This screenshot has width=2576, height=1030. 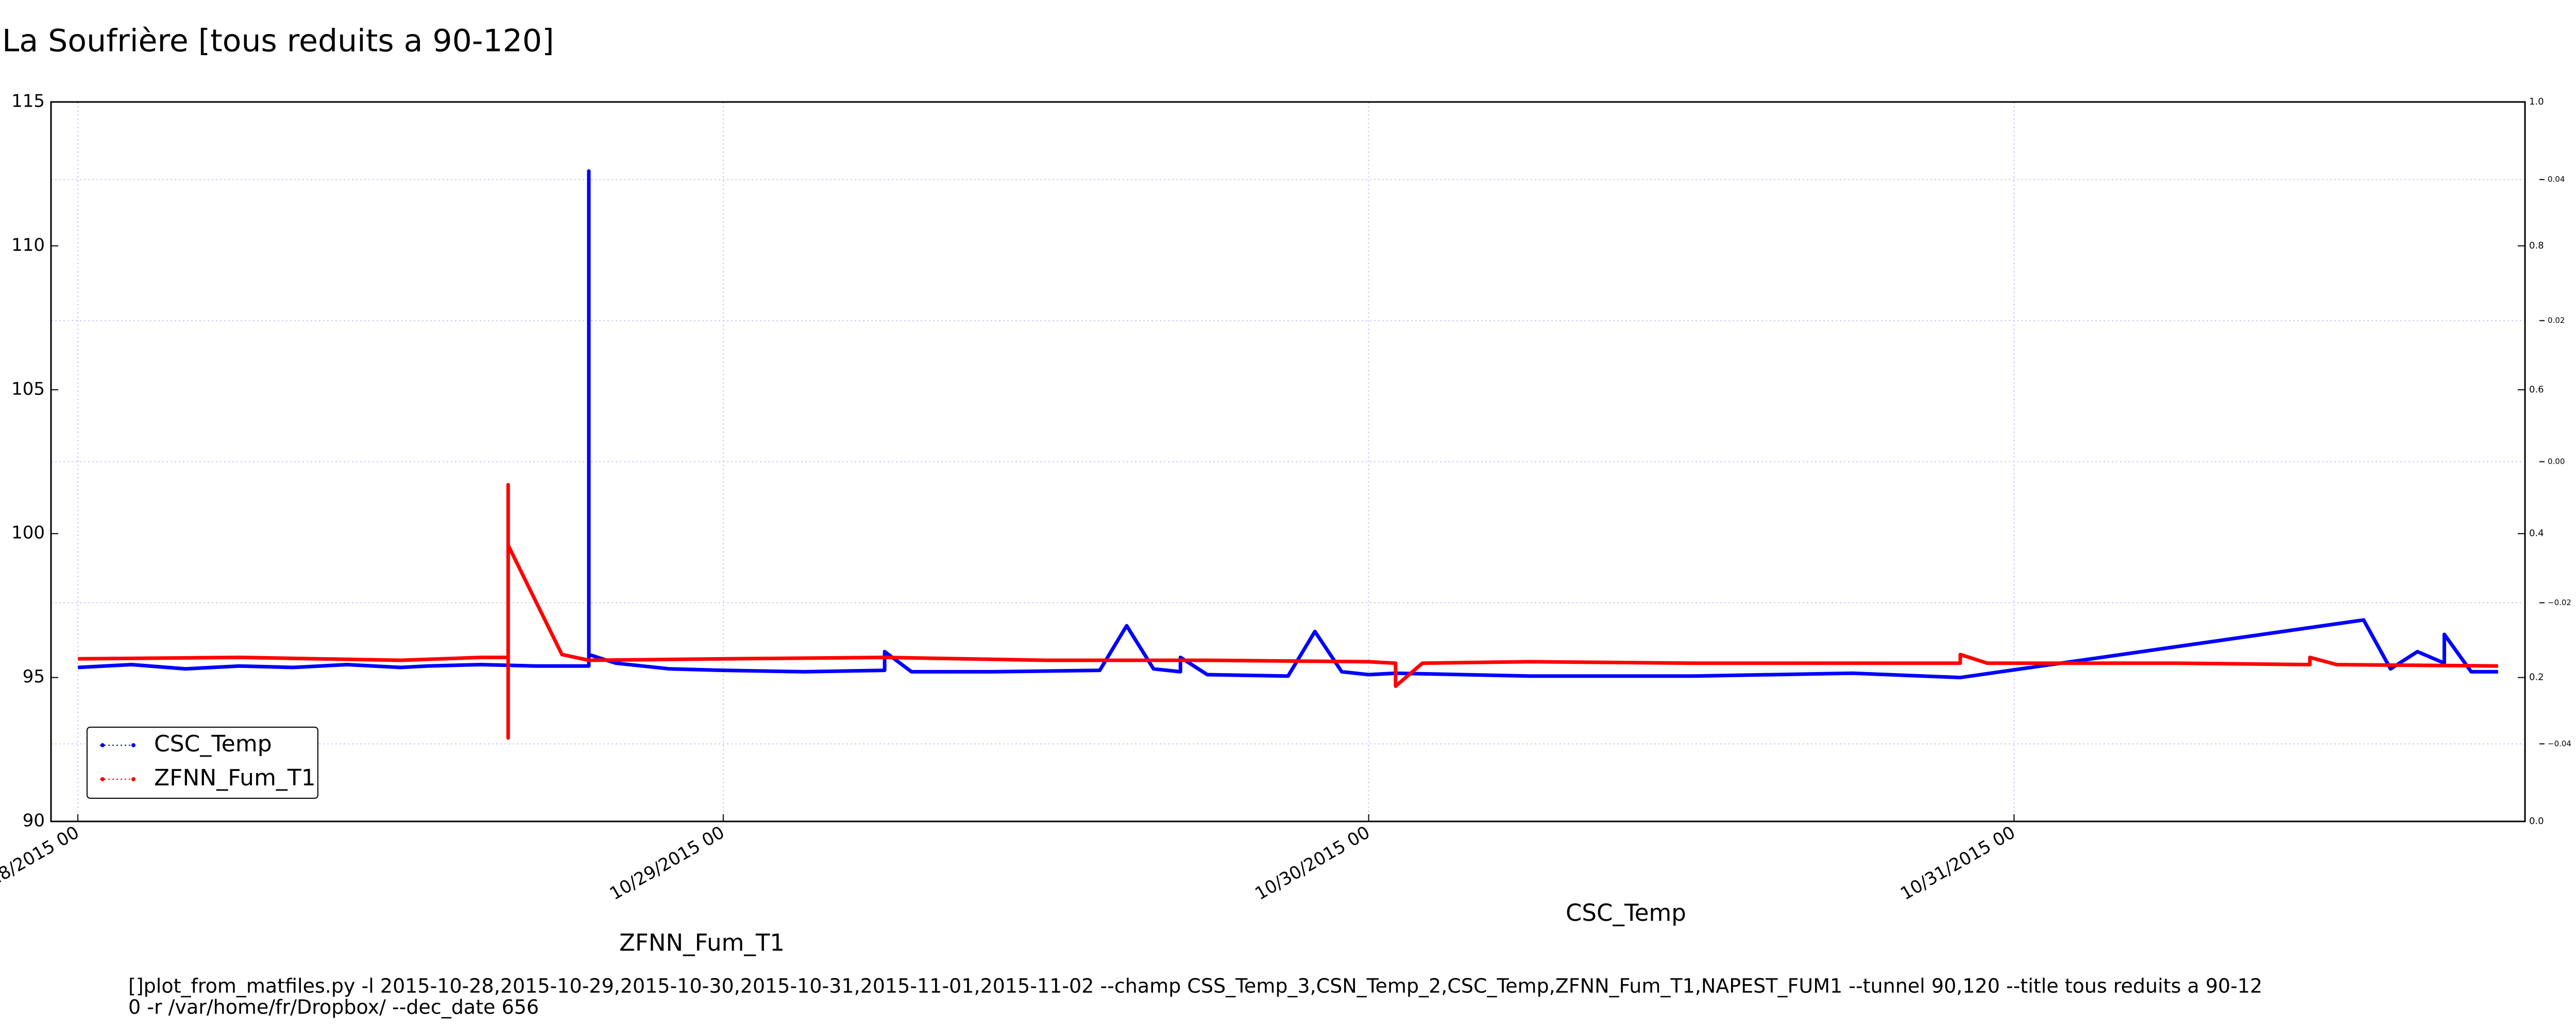 What do you see at coordinates (2536, 389) in the screenshot?
I see `y2-tick-label: 0.6` at bounding box center [2536, 389].